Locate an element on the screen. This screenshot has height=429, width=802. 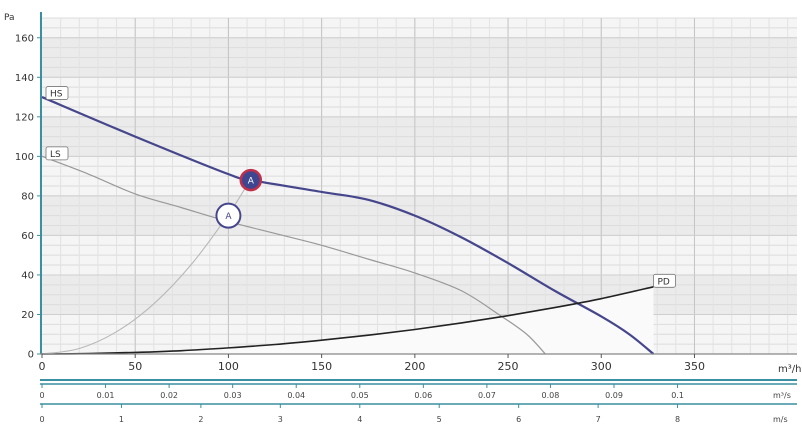
series-tag-ls-box is located at coordinates (57, 153).